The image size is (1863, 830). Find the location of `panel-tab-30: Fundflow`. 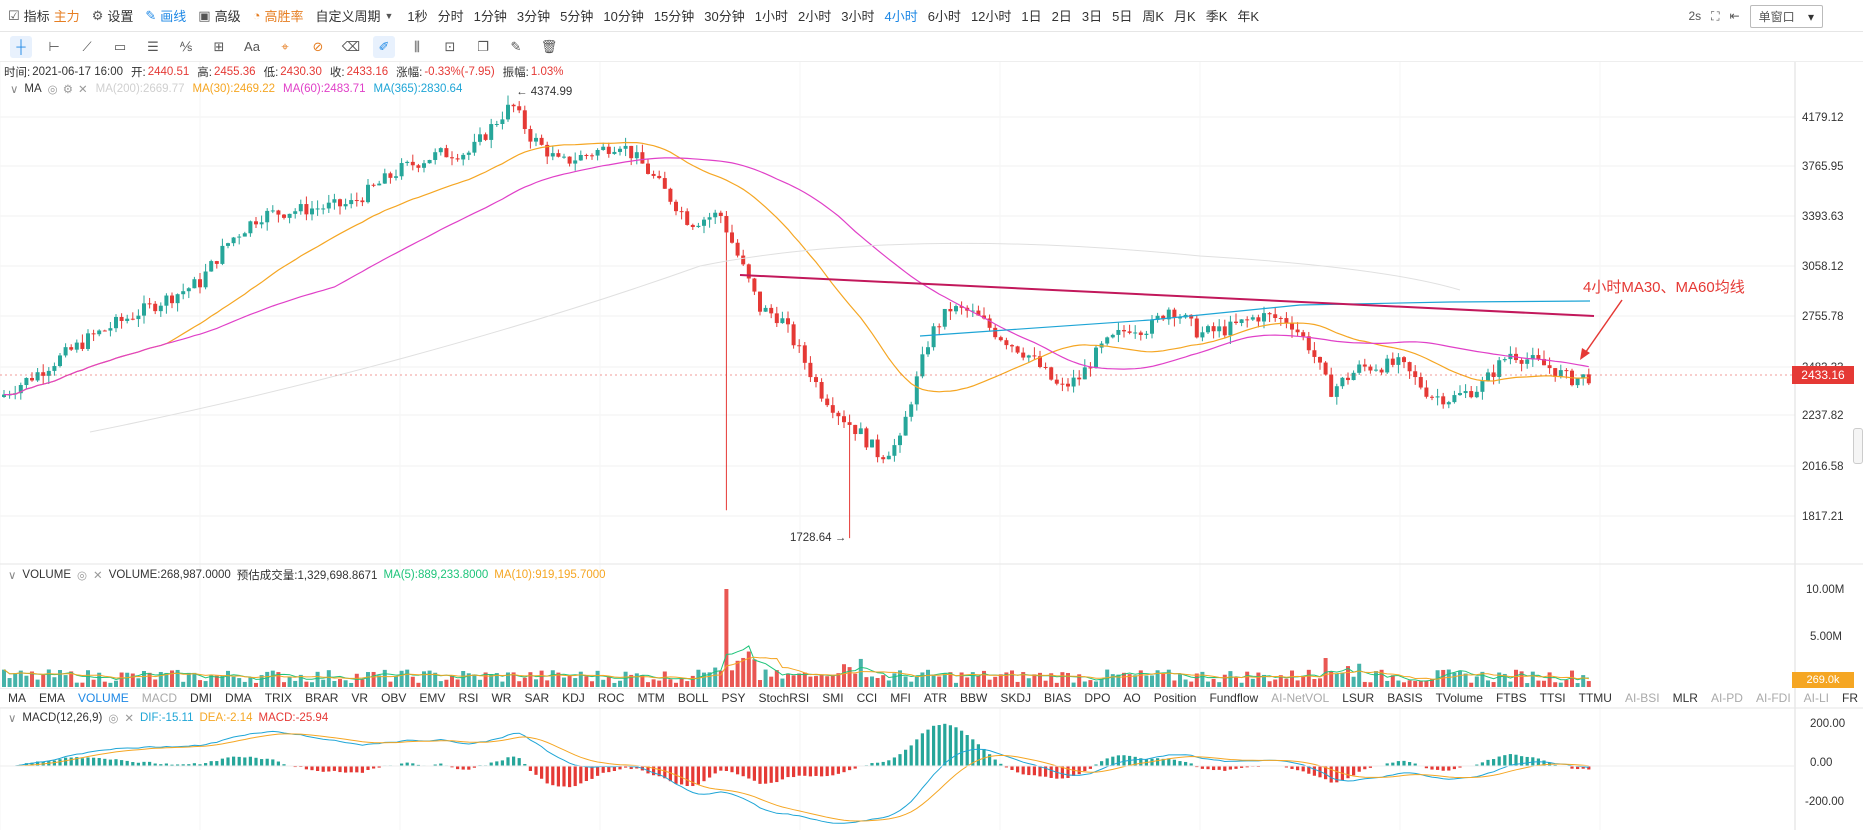

panel-tab-30: Fundflow is located at coordinates (1234, 698).